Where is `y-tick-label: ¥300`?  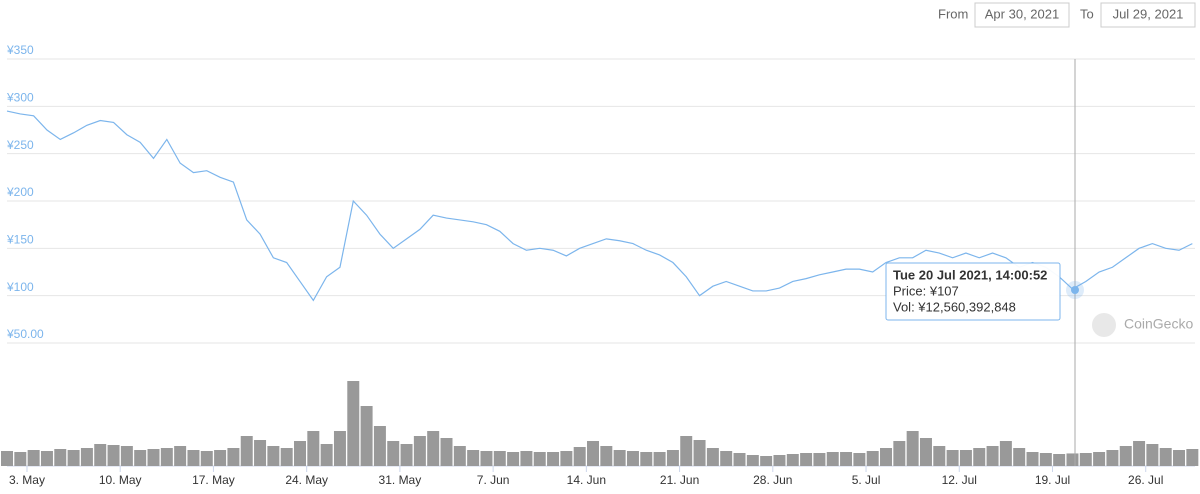
y-tick-label: ¥300 is located at coordinates (20, 98).